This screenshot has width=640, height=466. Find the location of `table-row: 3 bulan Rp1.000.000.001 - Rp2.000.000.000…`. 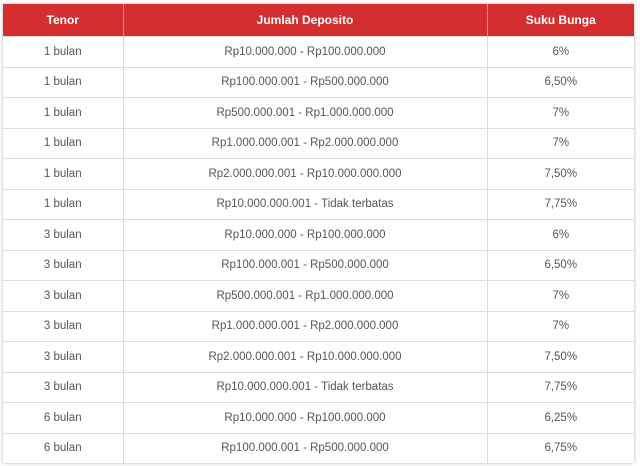

table-row: 3 bulan Rp1.000.000.001 - Rp2.000.000.000… is located at coordinates (318, 326).